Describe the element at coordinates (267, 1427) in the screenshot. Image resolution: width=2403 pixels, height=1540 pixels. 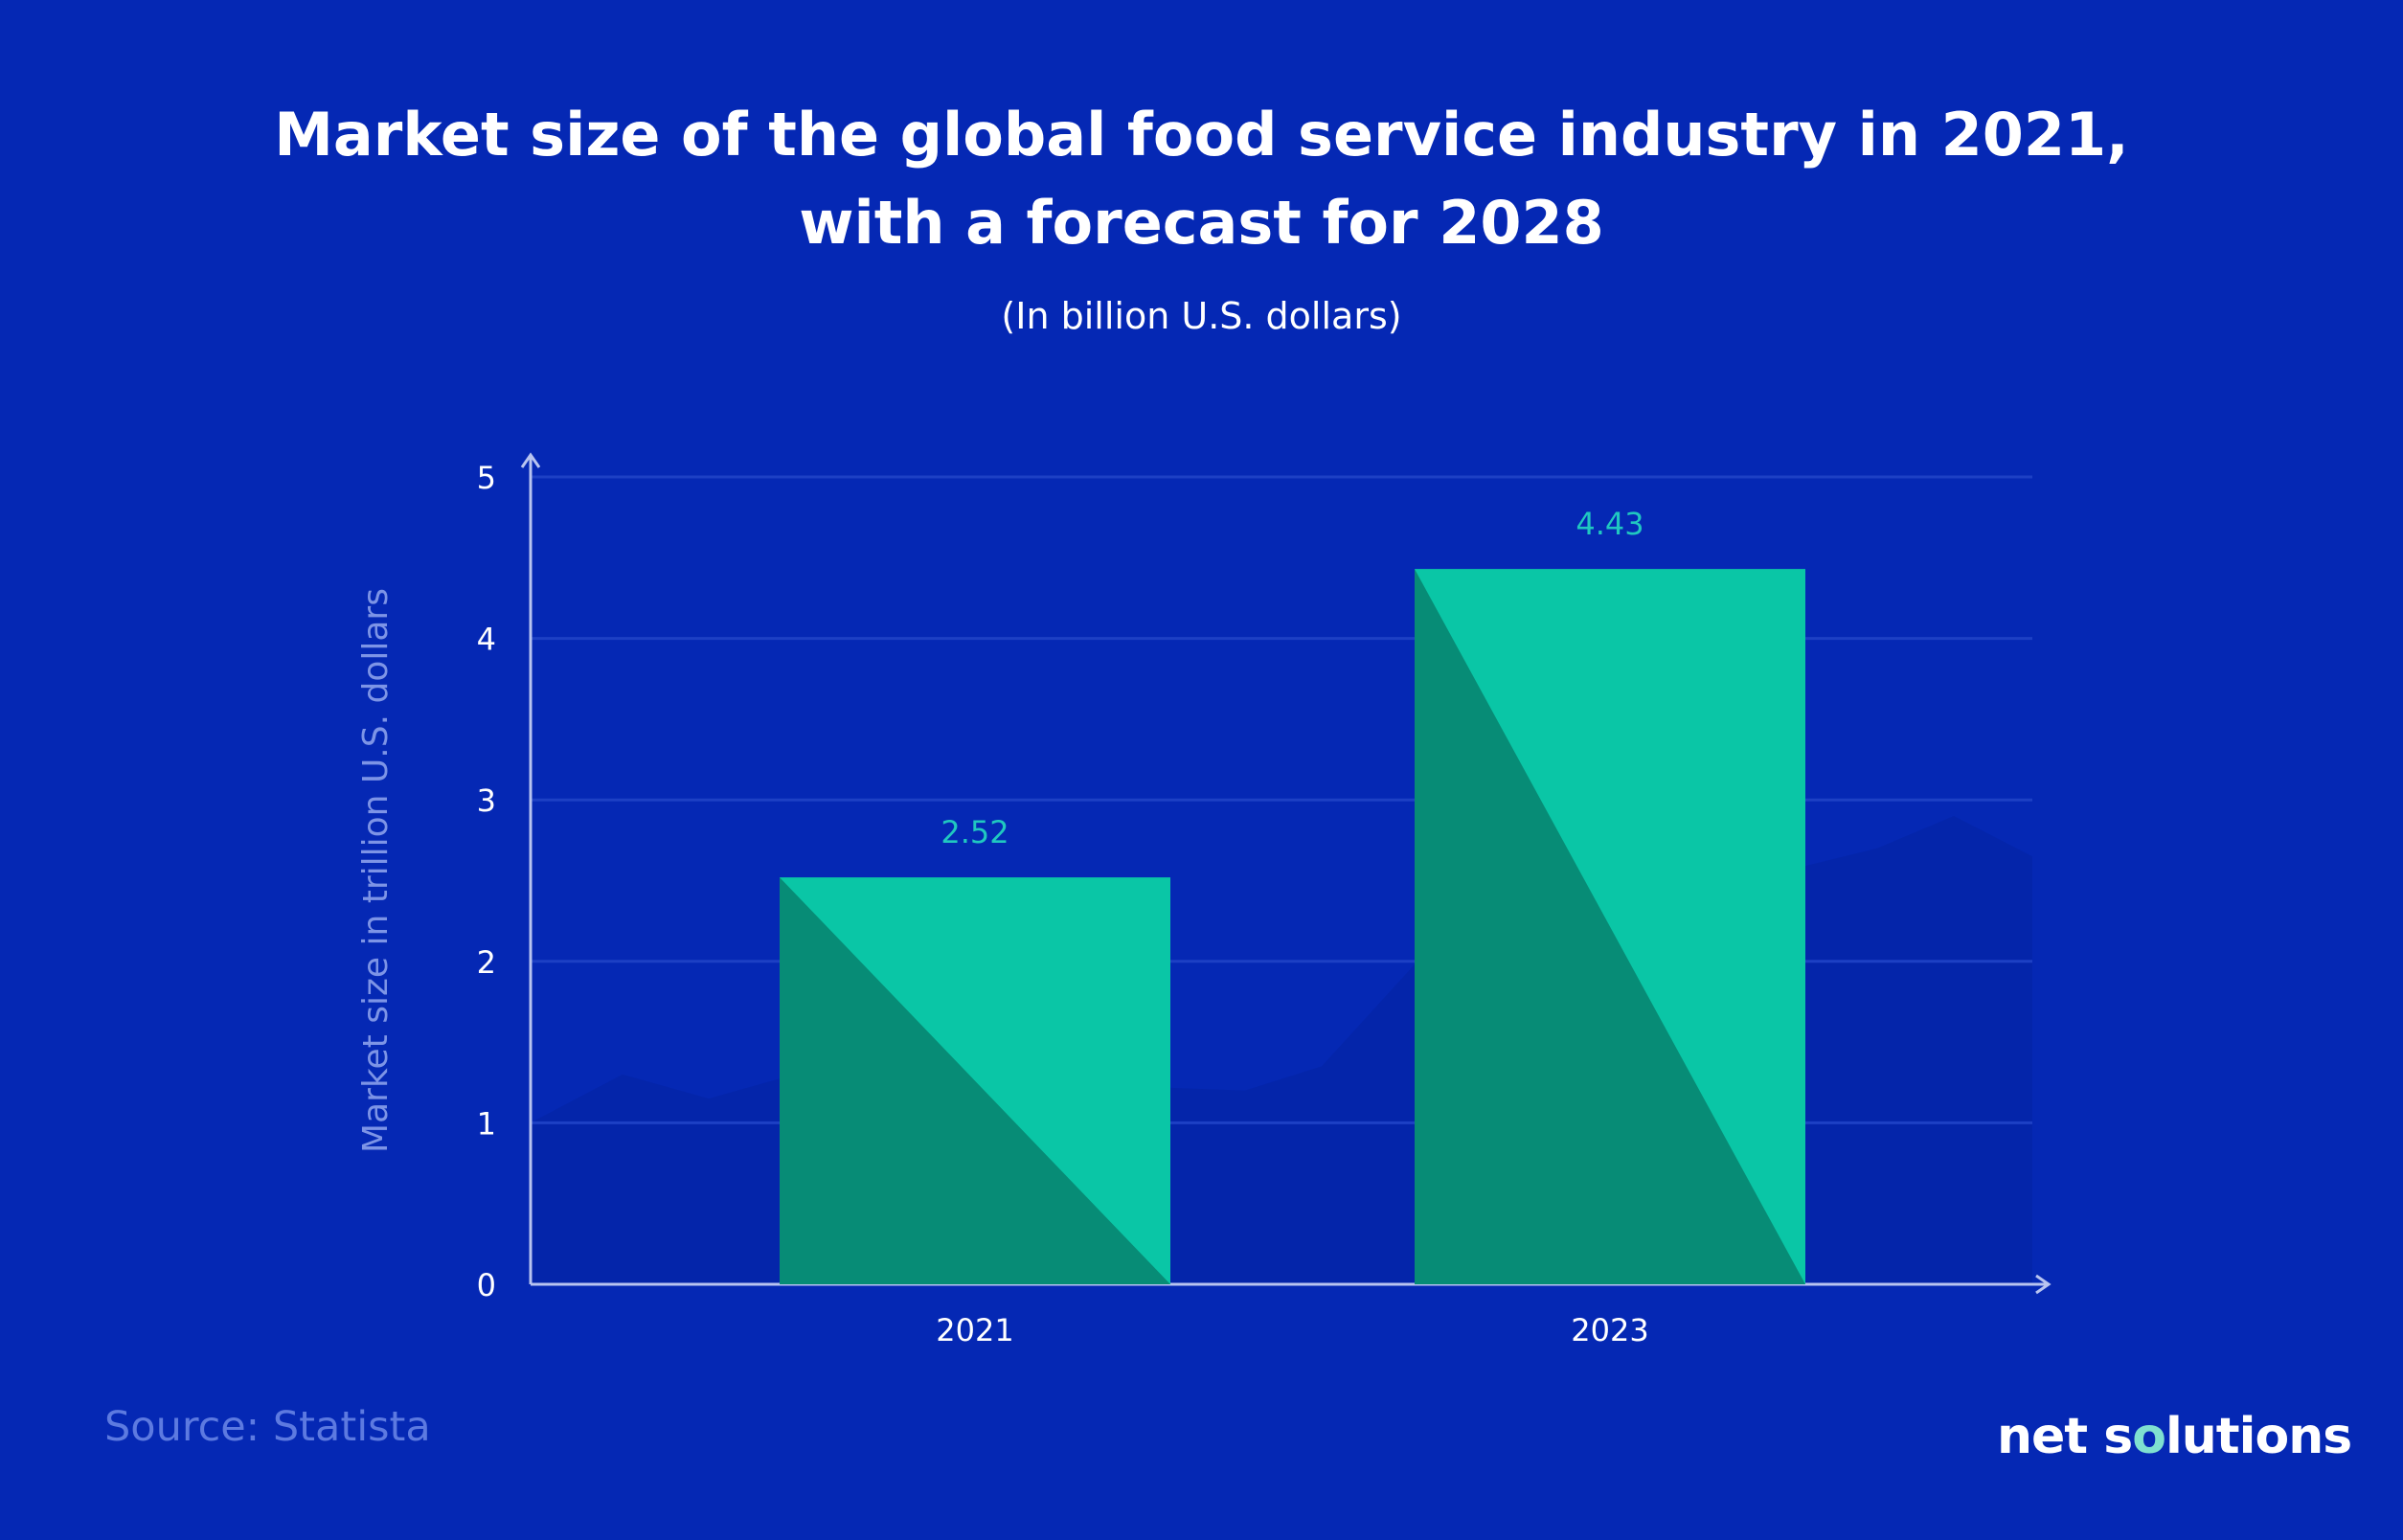
I see `source-text: Source: Statista` at that location.